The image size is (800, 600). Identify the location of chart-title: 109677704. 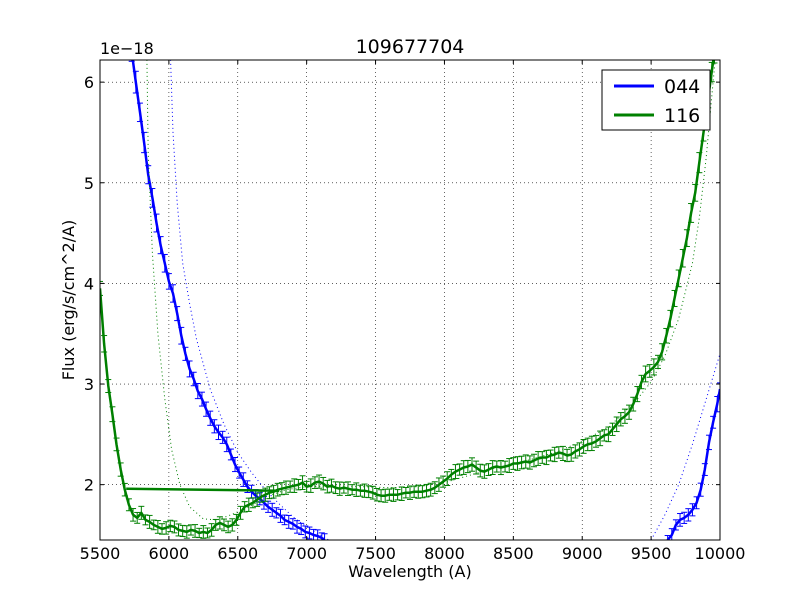
(410, 47).